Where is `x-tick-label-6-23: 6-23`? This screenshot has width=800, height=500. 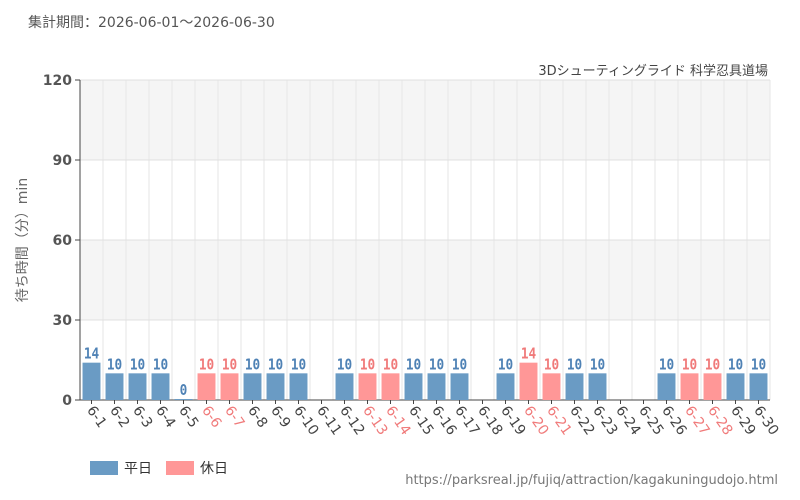
x-tick-label-6-23: 6-23 is located at coordinates (604, 420).